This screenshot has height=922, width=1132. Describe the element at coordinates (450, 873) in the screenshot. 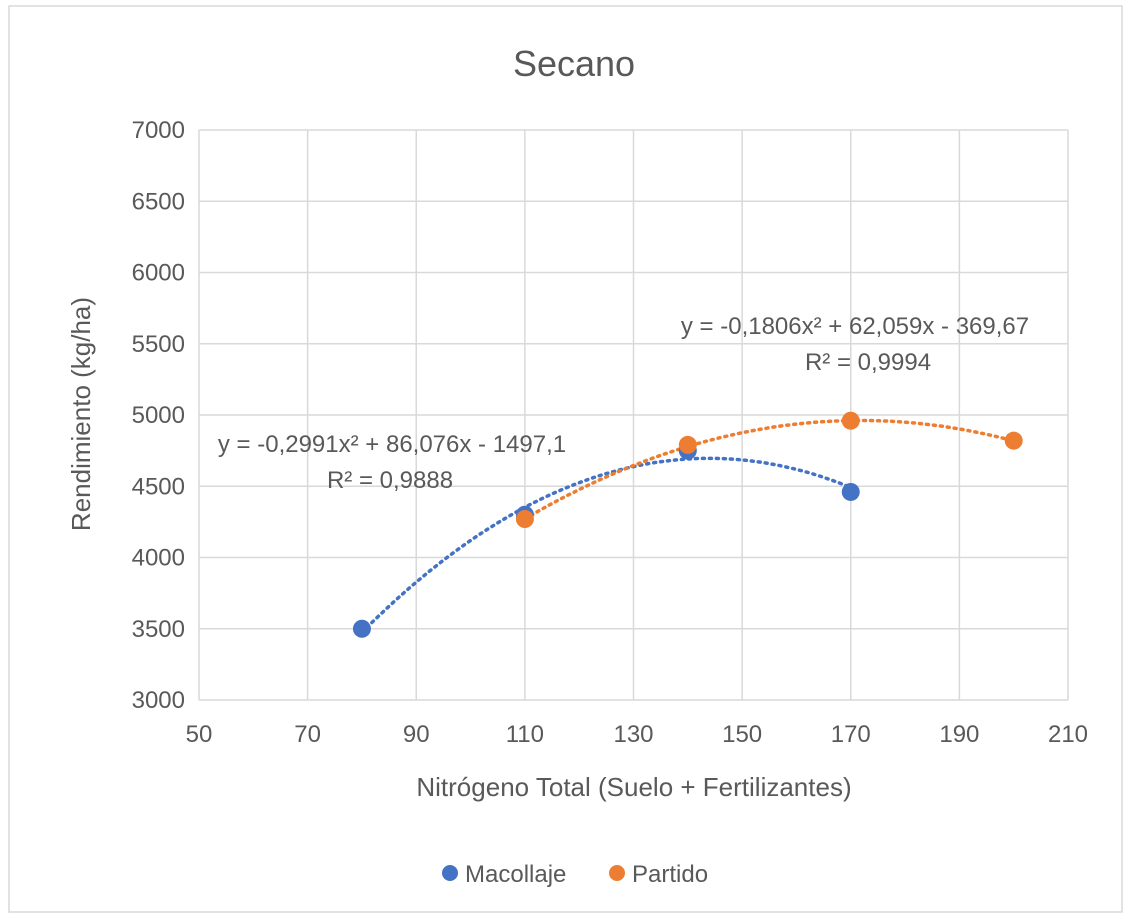

I see `legend-marker-macollaje` at that location.